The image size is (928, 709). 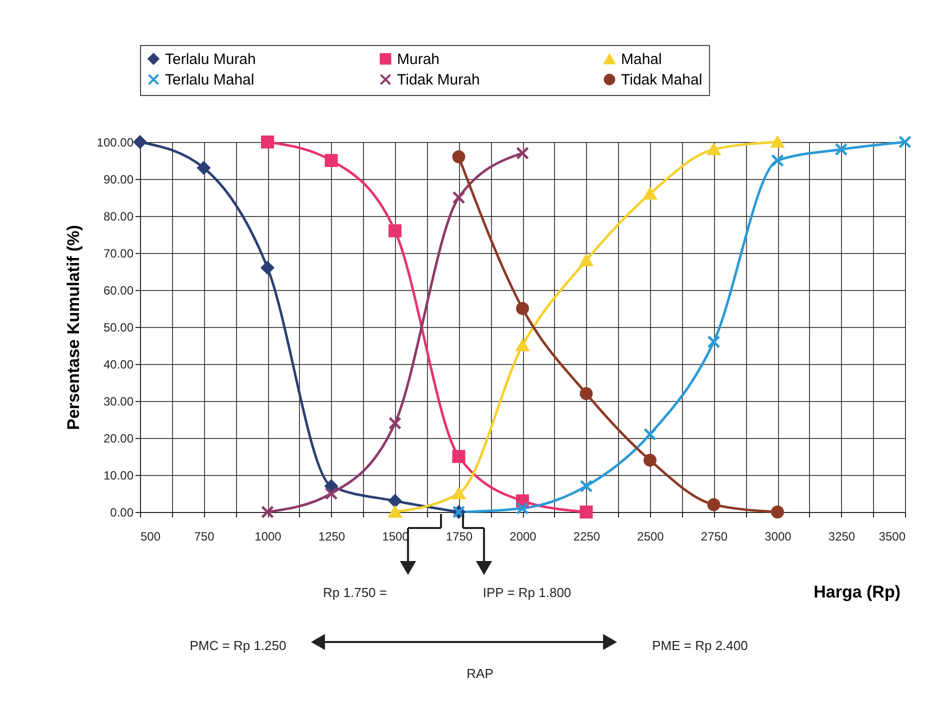 What do you see at coordinates (118, 217) in the screenshot?
I see `y-tick-label: 80.00` at bounding box center [118, 217].